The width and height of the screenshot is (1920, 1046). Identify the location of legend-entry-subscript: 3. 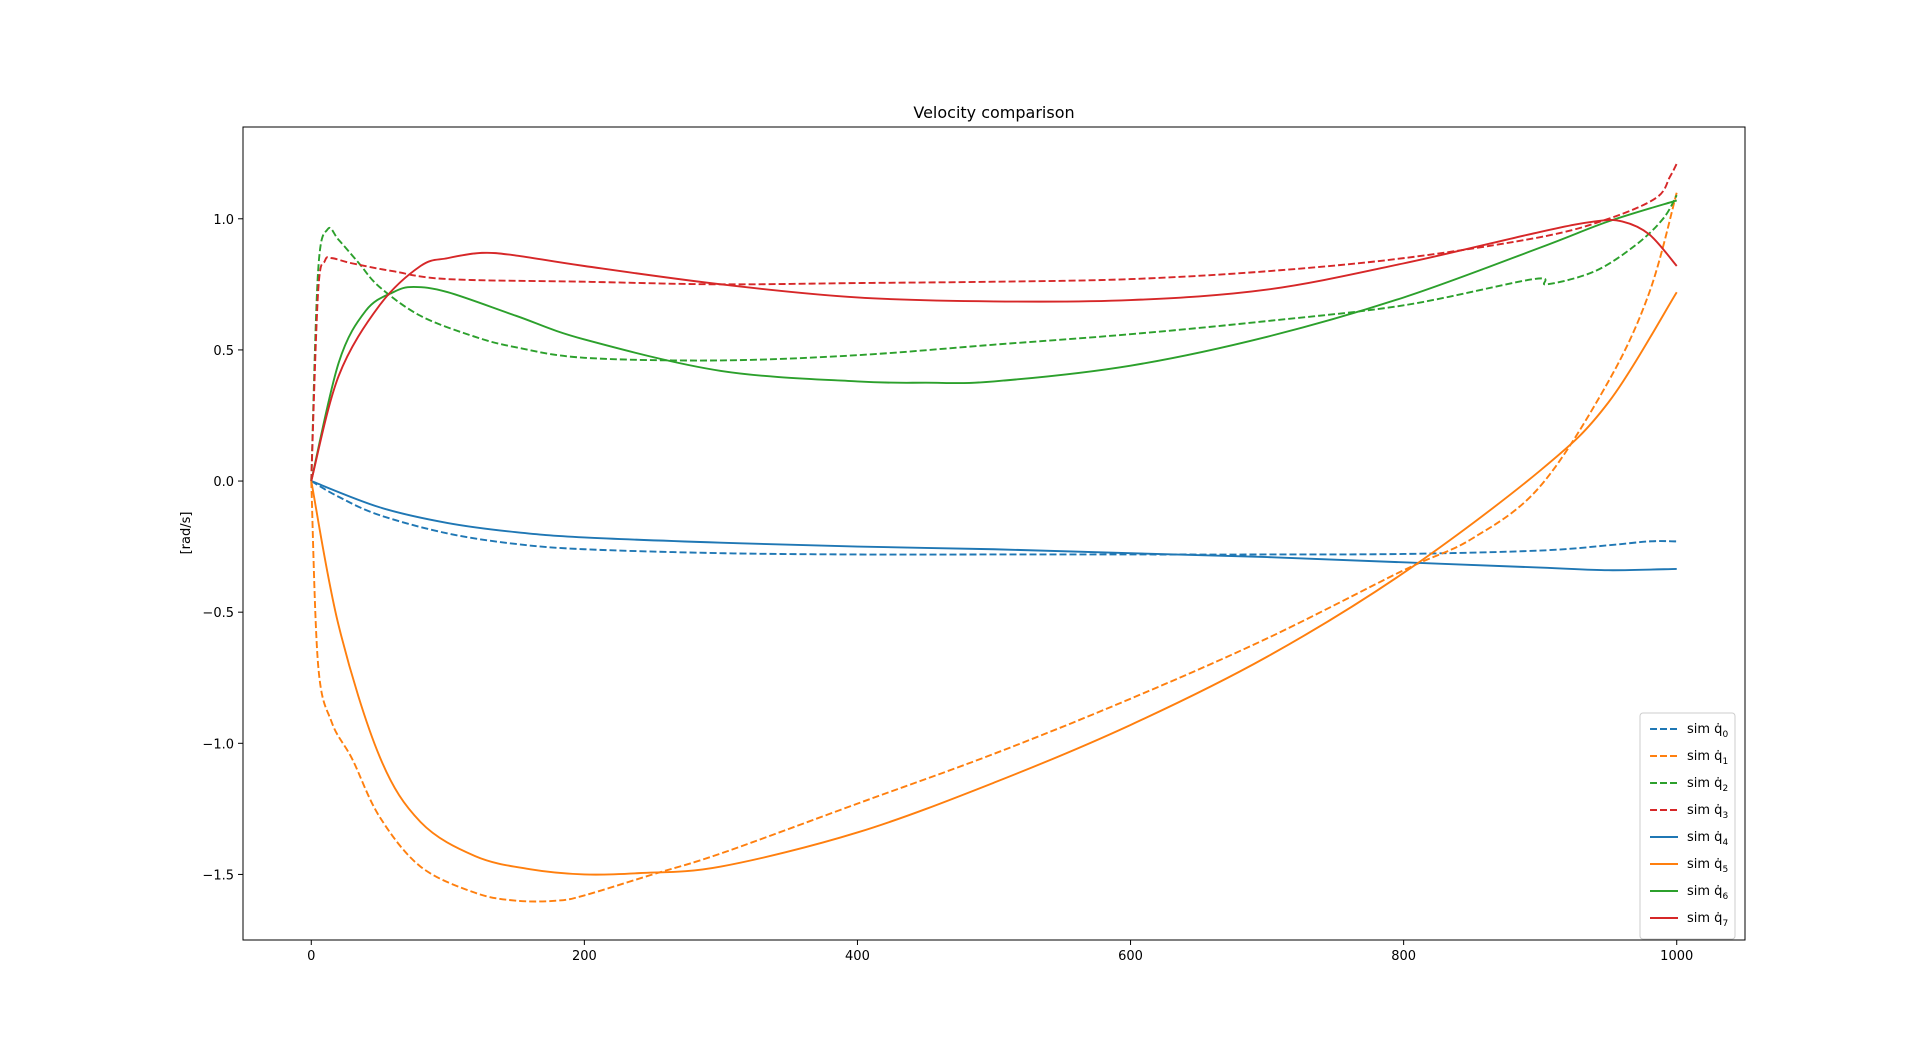
(1725, 816).